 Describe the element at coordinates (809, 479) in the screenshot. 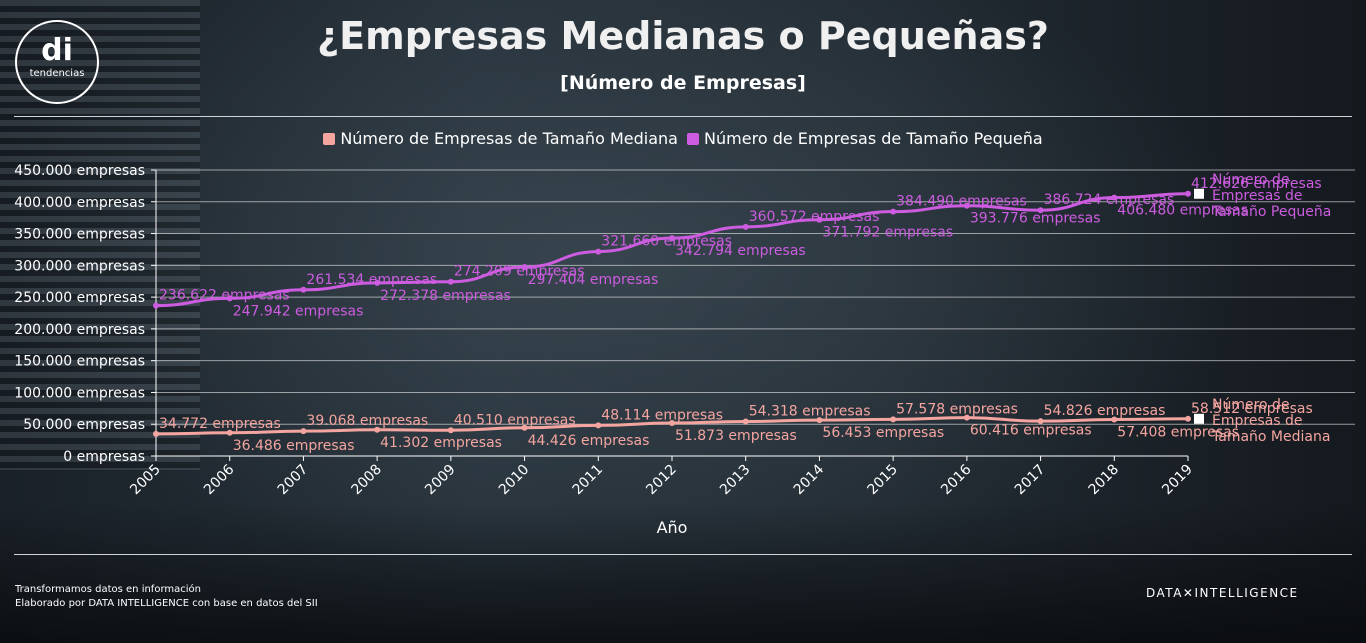

I see `x-tick-label: 2014` at that location.